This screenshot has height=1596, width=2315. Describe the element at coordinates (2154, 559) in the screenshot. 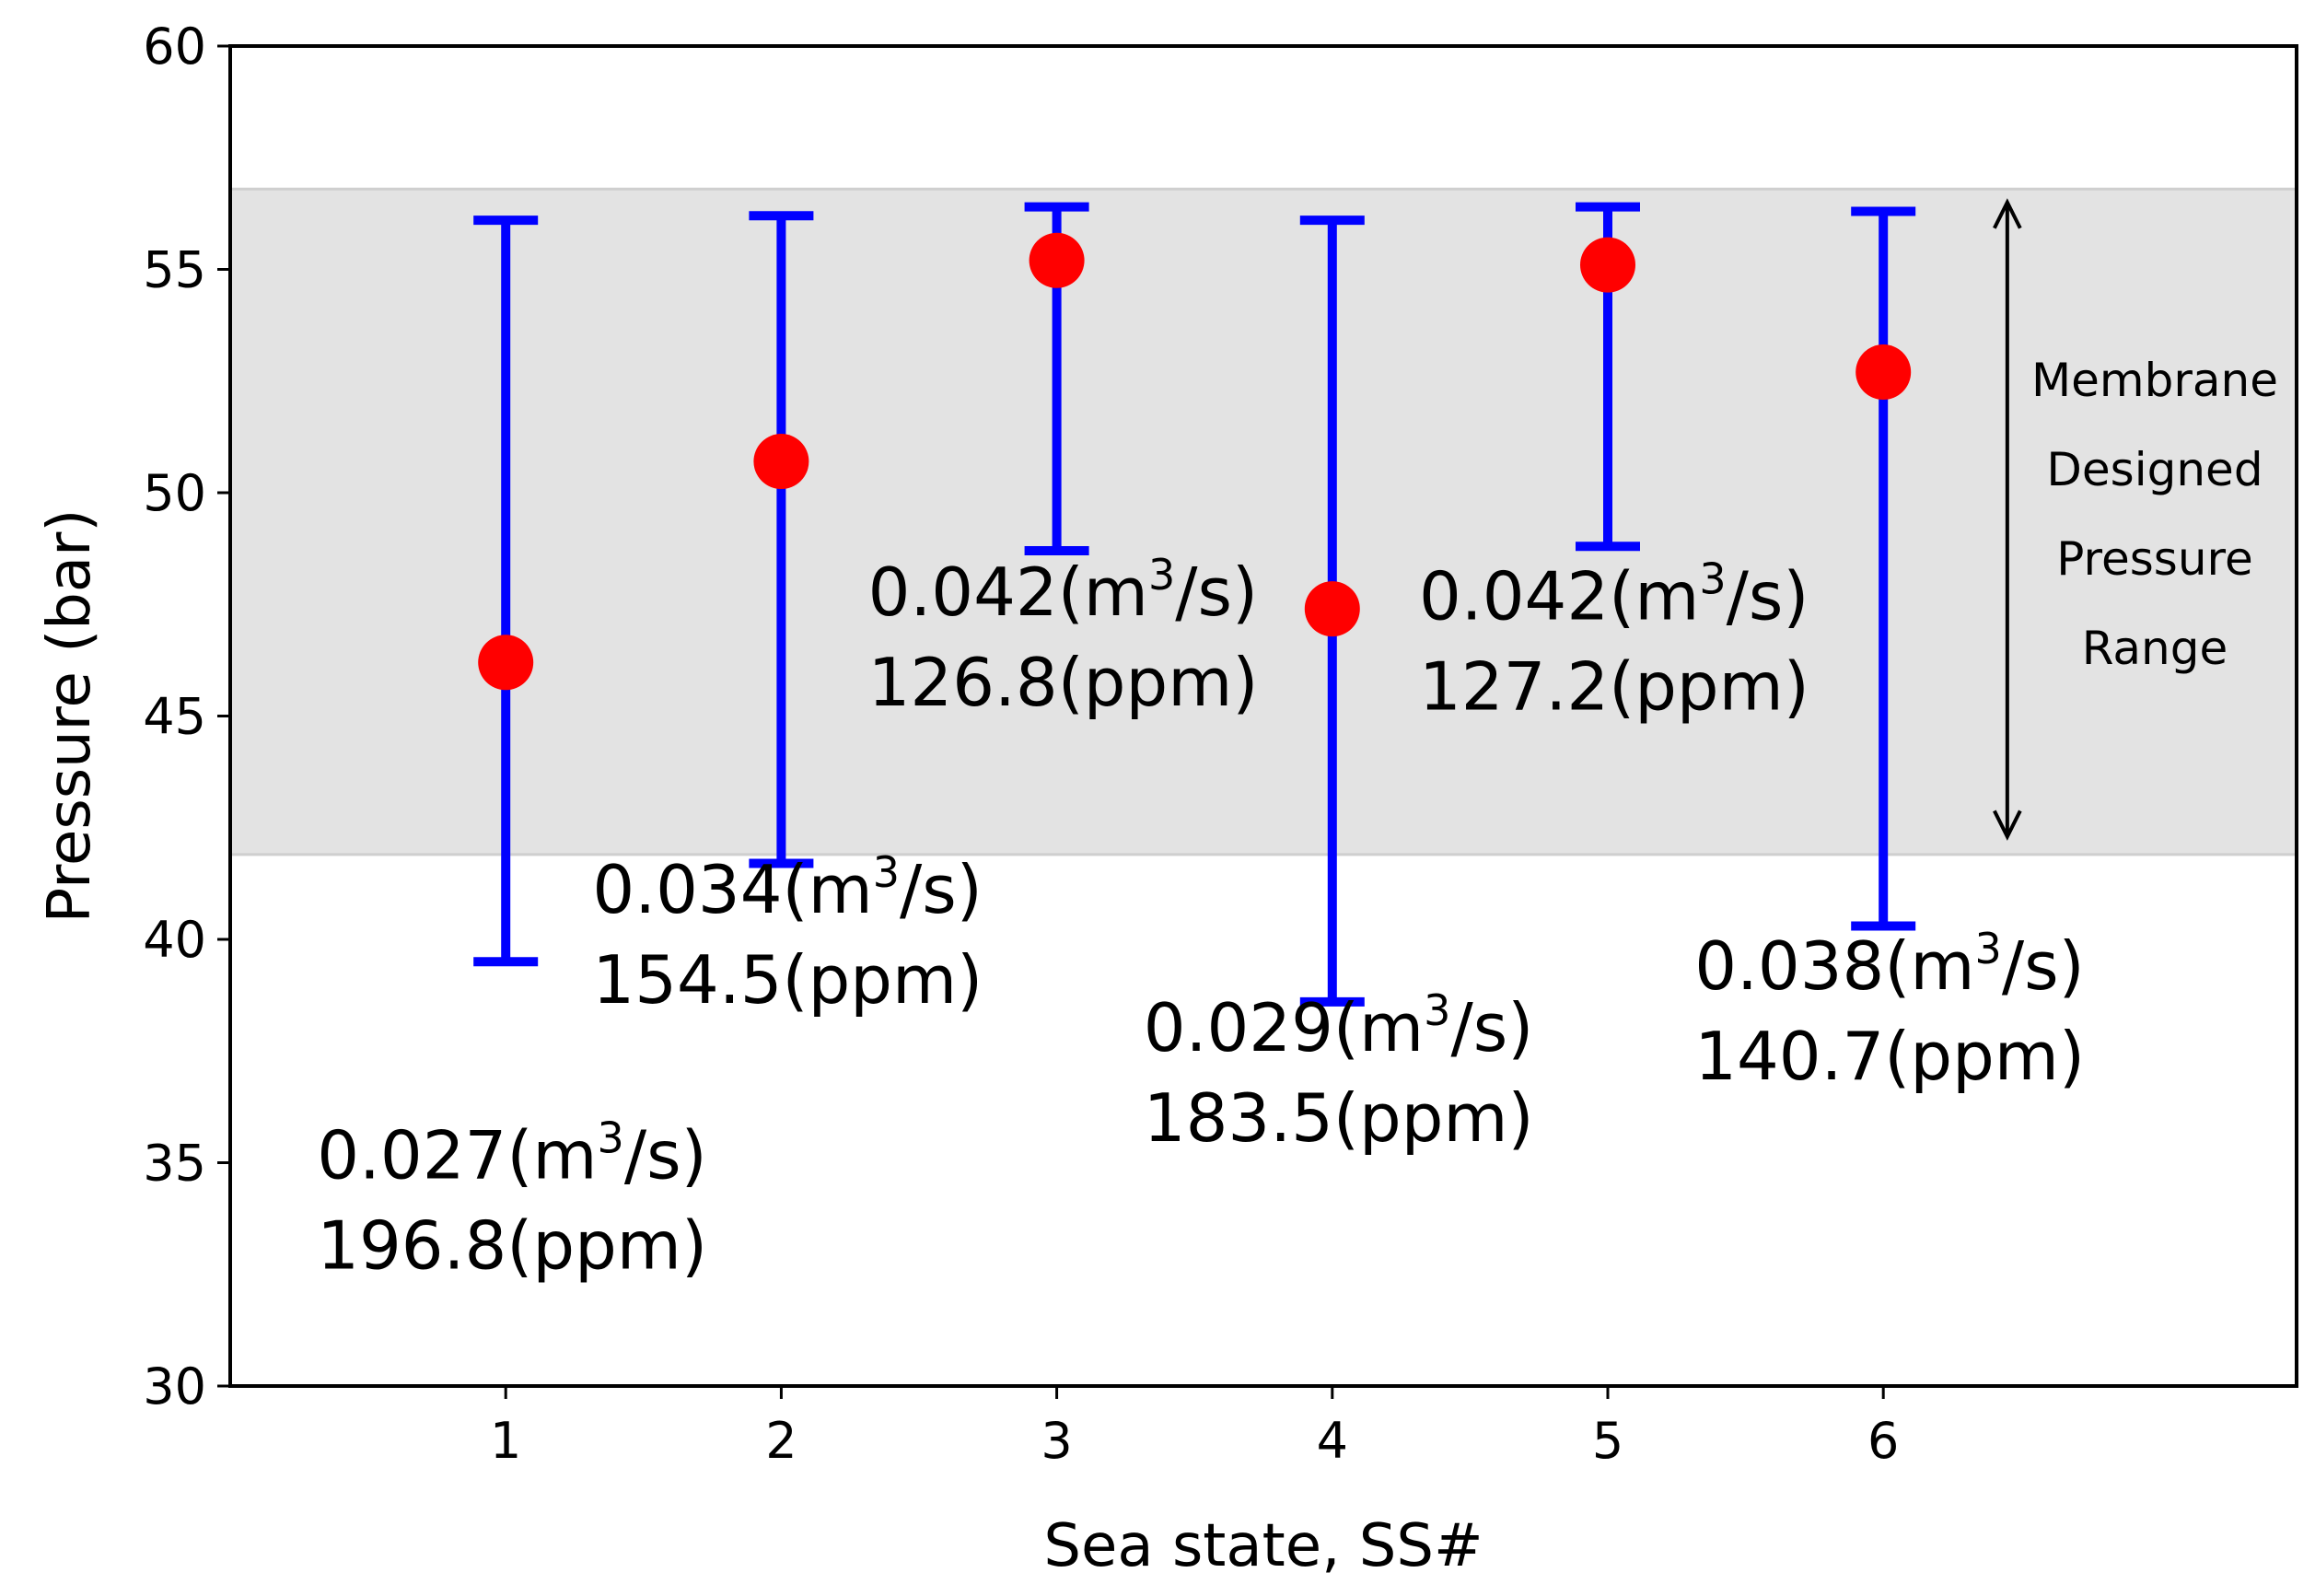

I see `range-label-line: Pressure` at that location.